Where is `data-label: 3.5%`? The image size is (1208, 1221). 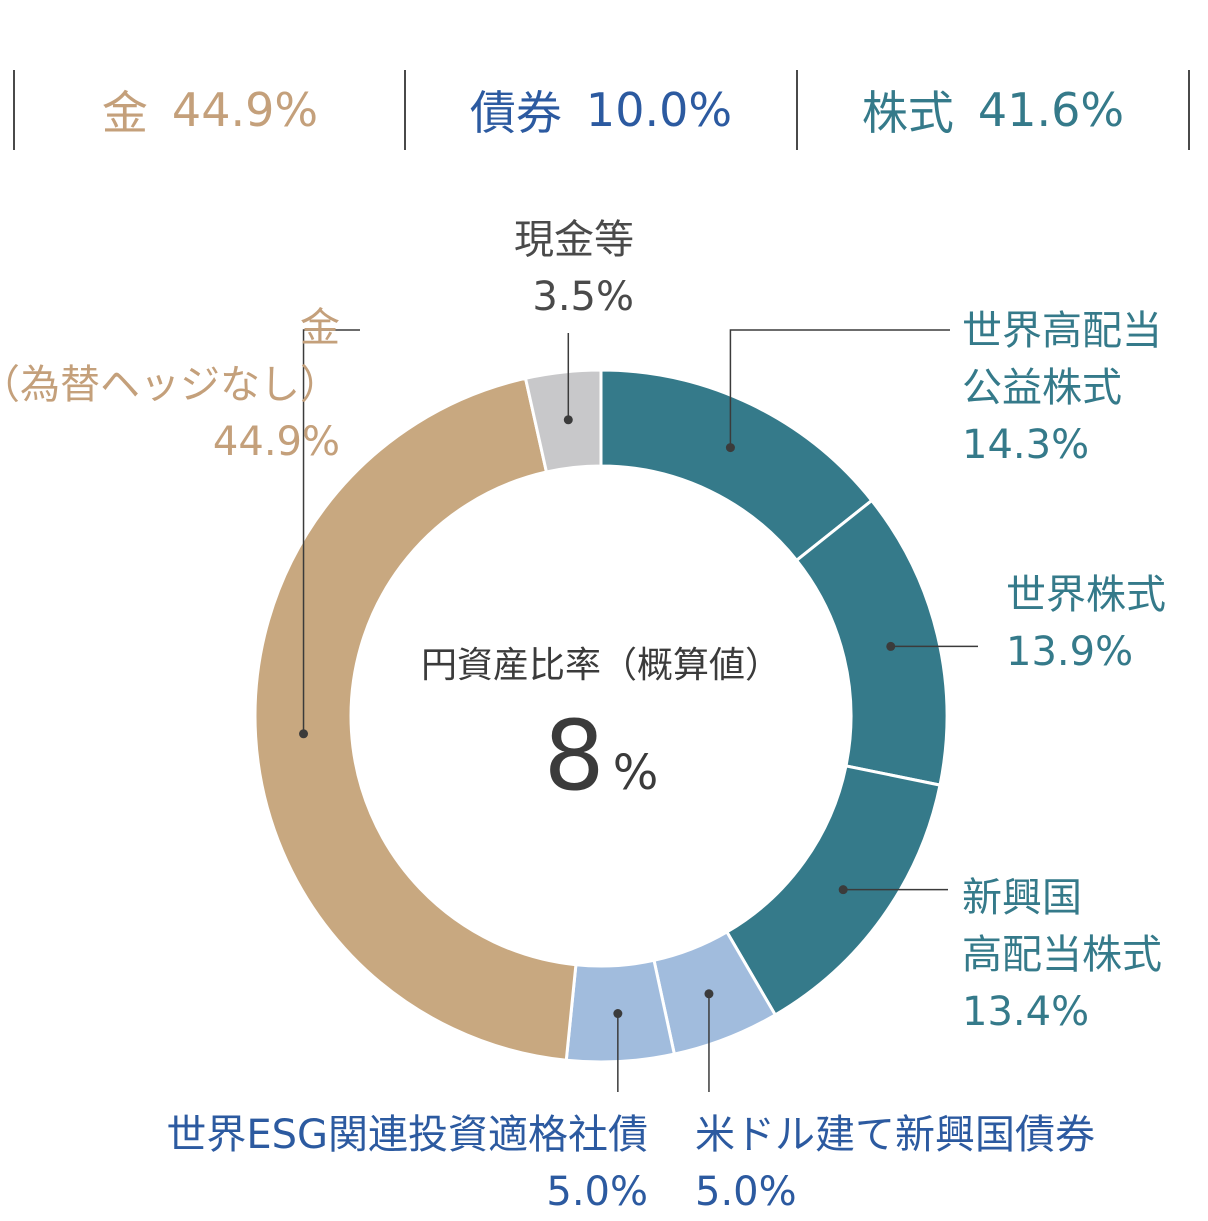 data-label: 3.5% is located at coordinates (583, 297).